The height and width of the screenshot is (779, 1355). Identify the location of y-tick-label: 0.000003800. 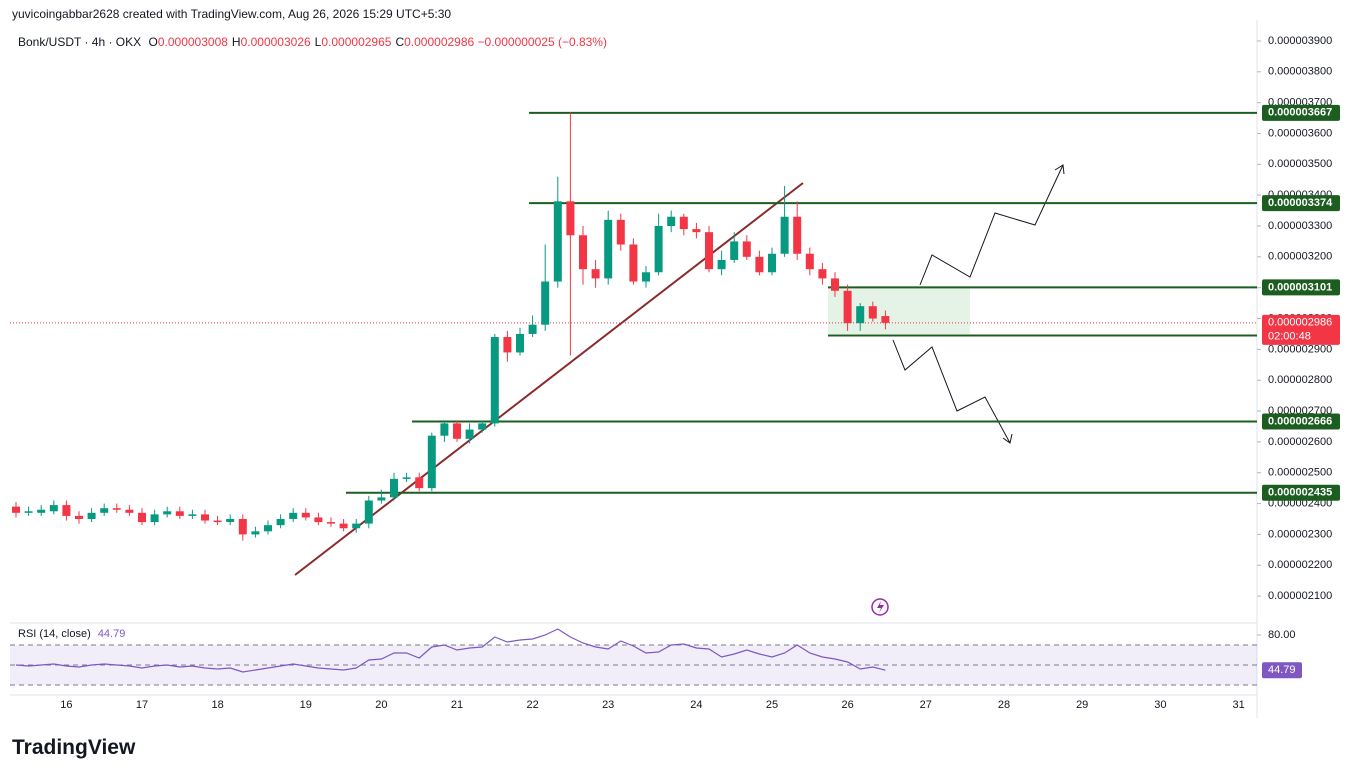
(1300, 72).